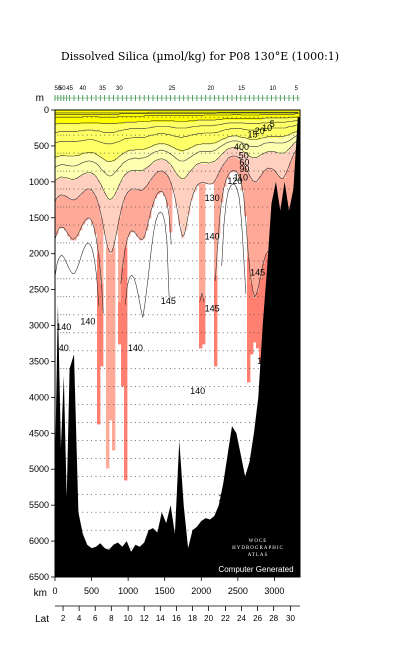  What do you see at coordinates (39, 326) in the screenshot?
I see `y-tick-label: 3000` at bounding box center [39, 326].